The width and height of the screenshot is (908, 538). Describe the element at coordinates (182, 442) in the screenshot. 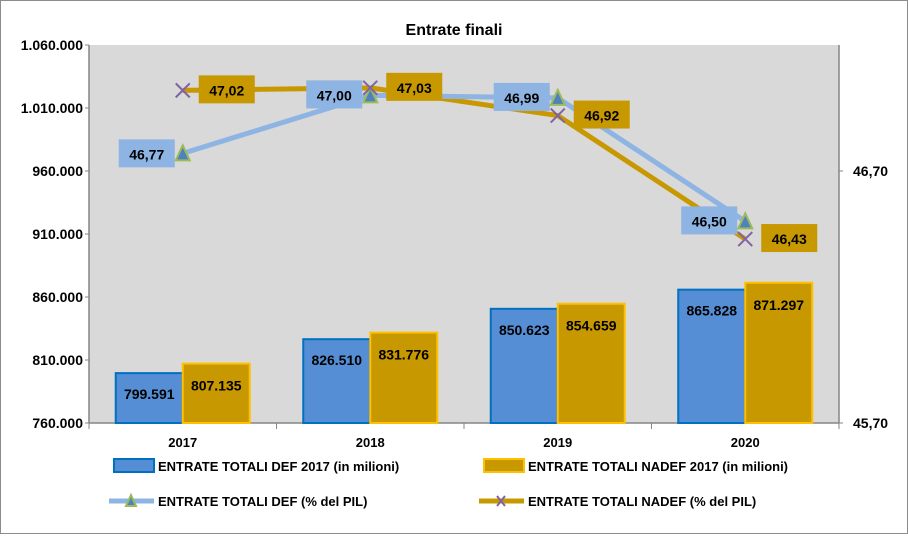

I see `x-axis-label: 2017` at that location.